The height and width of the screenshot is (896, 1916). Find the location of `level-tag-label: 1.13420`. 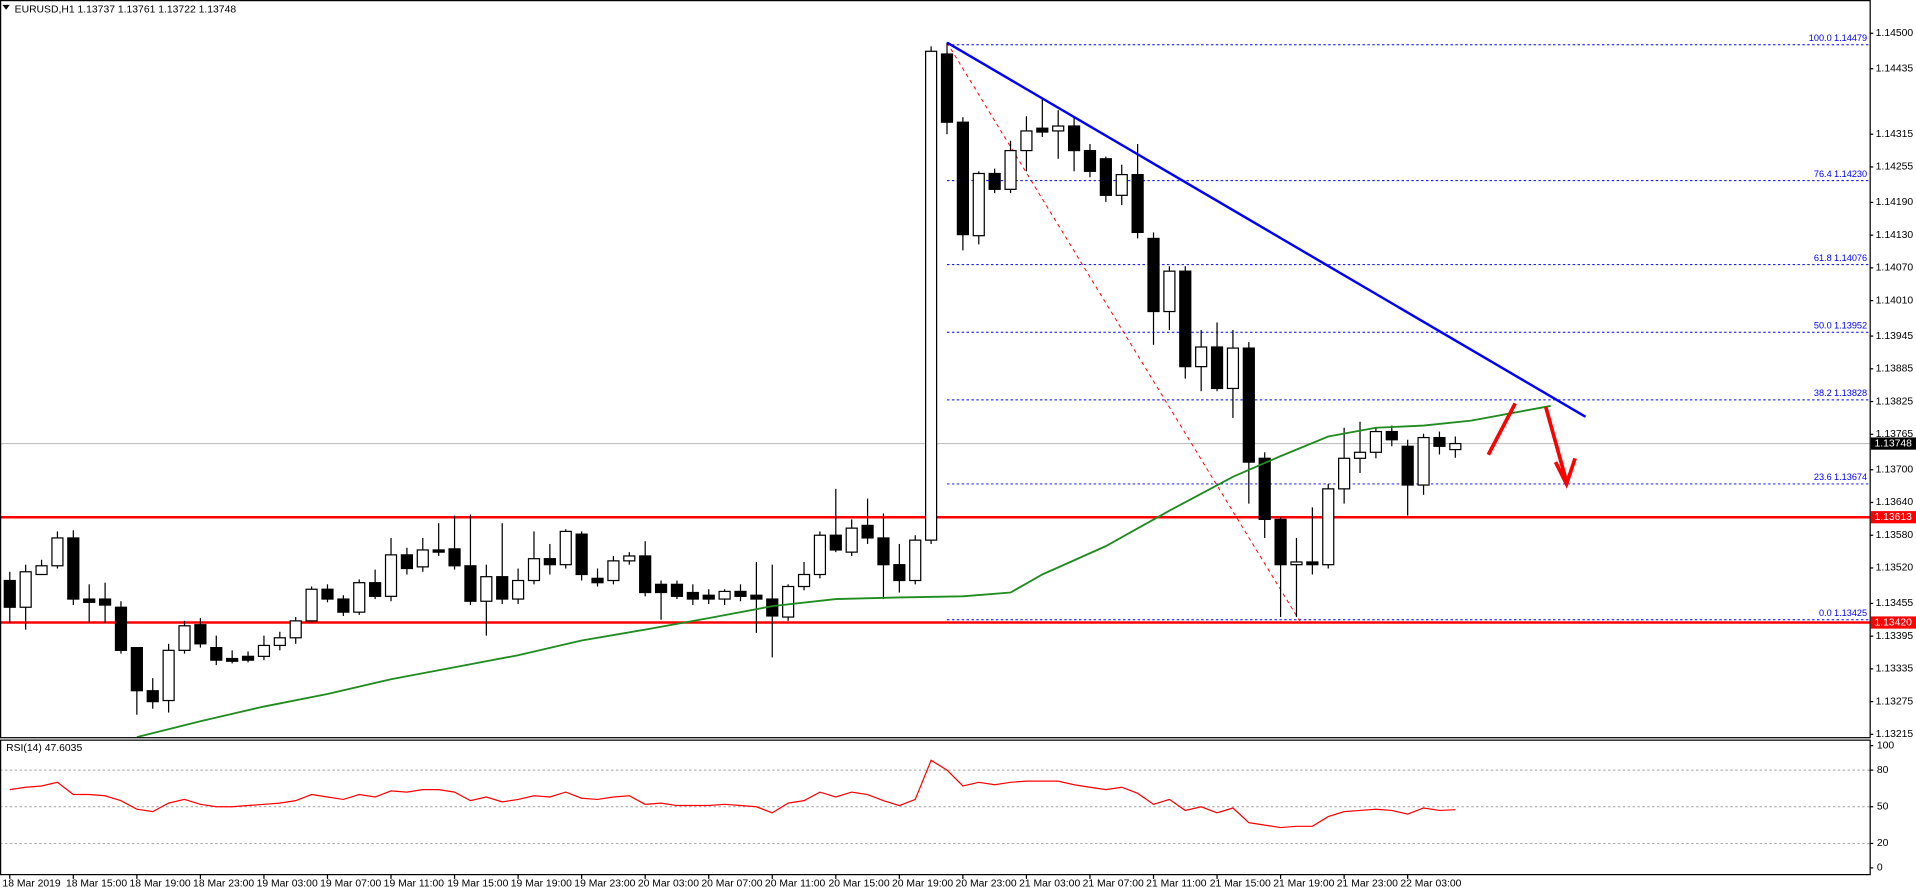

level-tag-label: 1.13420 is located at coordinates (1893, 622).